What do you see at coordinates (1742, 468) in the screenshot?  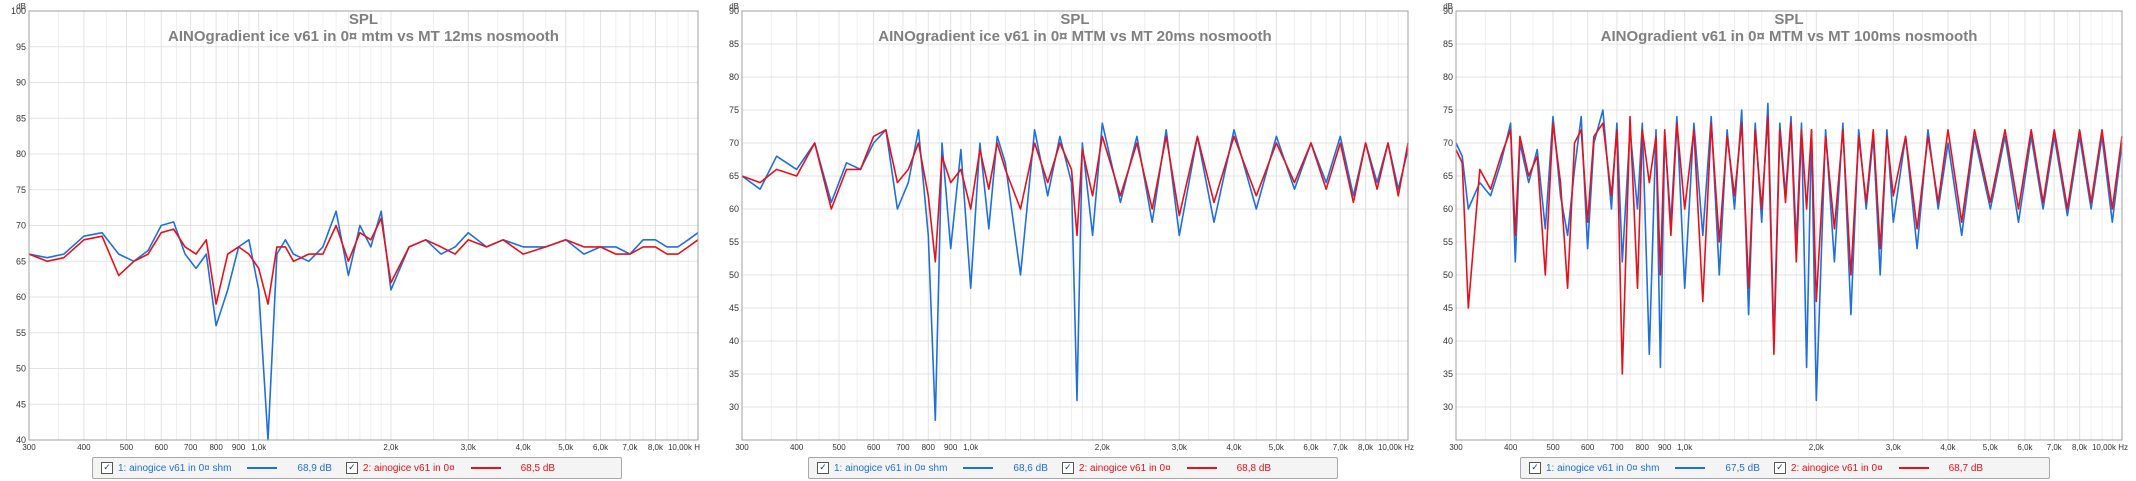 I see `legend-level: 67,5 dB` at bounding box center [1742, 468].